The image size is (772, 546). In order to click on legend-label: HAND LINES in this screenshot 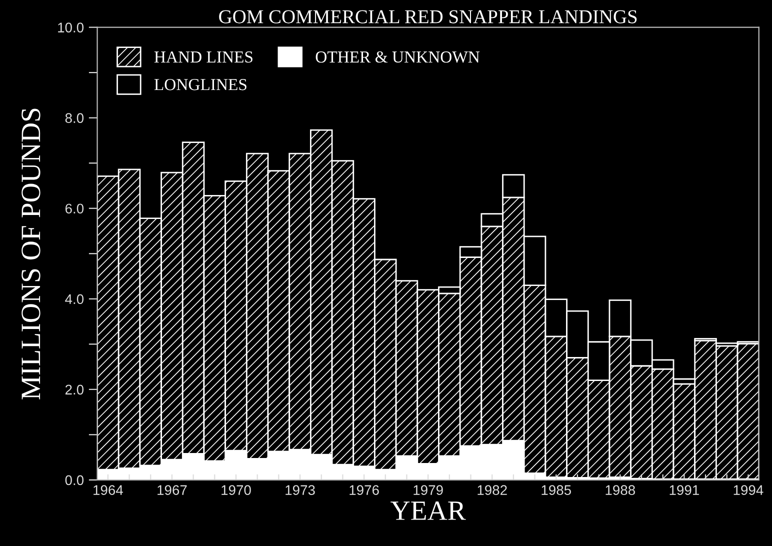, I will do `click(203, 57)`.